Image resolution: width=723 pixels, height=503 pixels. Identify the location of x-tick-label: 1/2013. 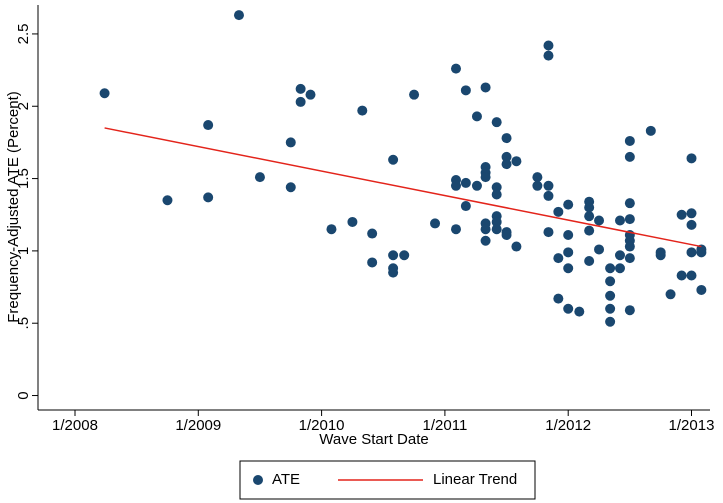
(692, 425).